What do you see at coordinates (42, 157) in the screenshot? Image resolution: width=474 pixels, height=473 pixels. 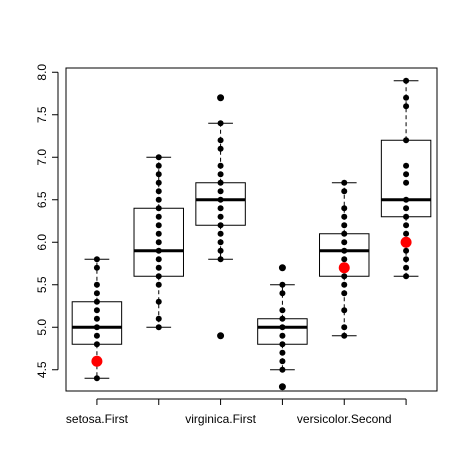 I see `y-tick-label: 7.0` at bounding box center [42, 157].